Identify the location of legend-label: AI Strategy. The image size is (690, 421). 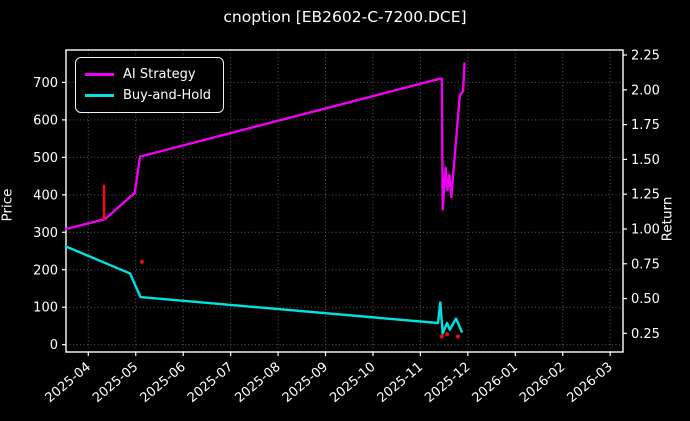
(159, 74).